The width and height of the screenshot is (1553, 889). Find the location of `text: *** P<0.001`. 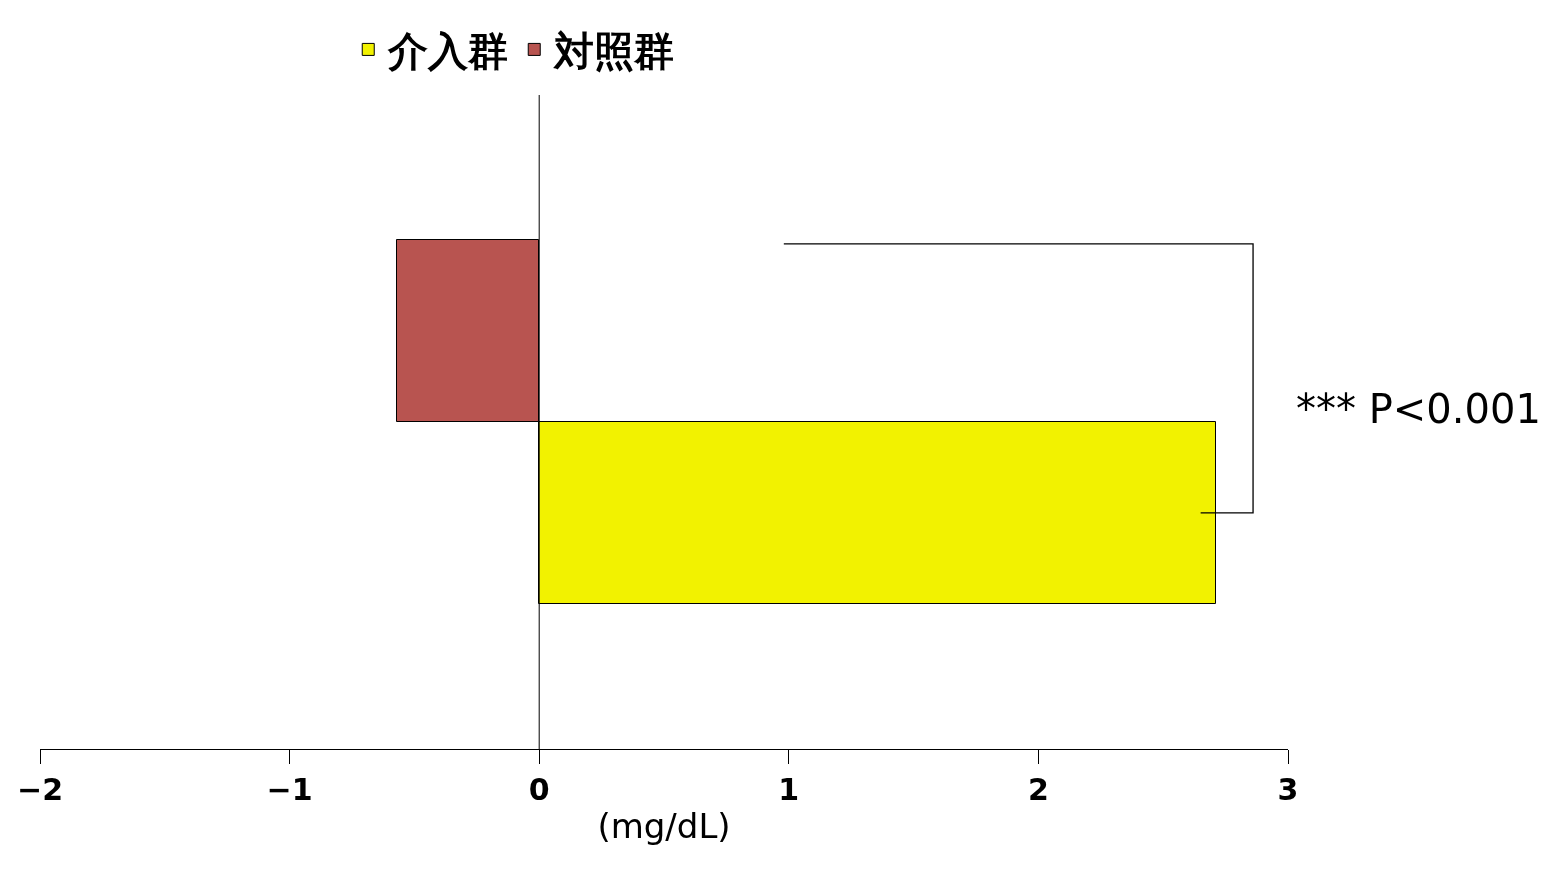

text: *** P<0.001 is located at coordinates (1418, 409).